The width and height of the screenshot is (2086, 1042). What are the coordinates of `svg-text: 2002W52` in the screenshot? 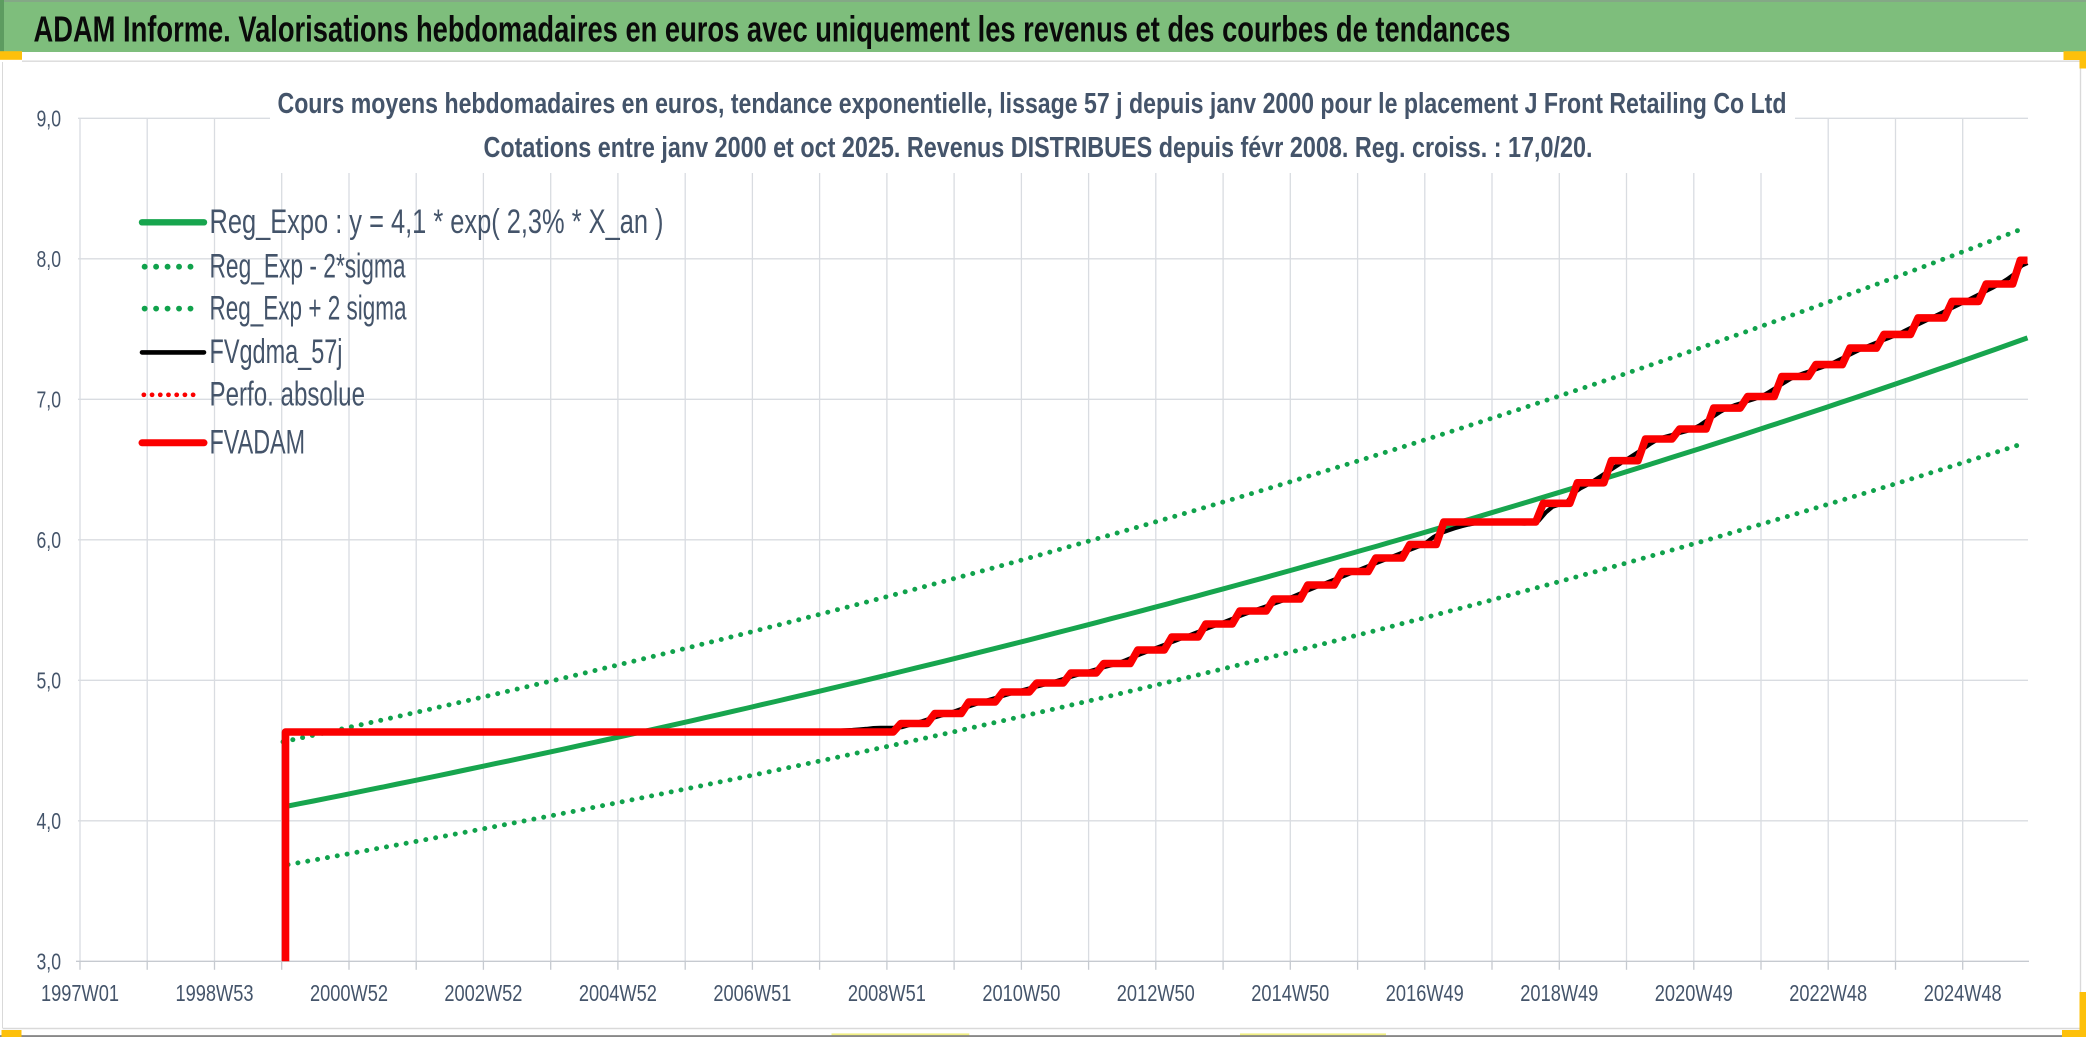 It's located at (483, 993).